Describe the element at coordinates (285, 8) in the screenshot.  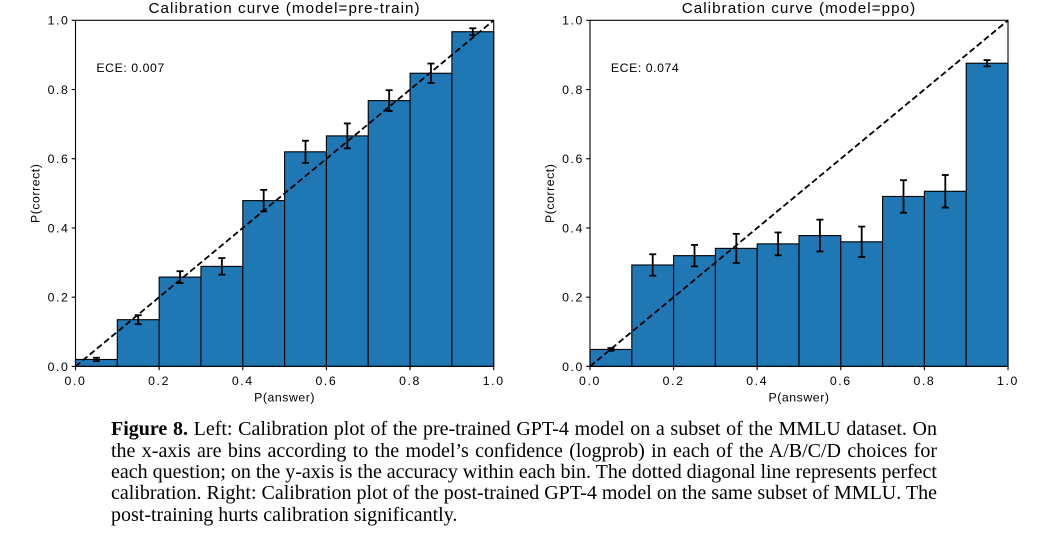
I see `svg-text:Calibration curve (model=pre-t: Calibration curve (model=pre-train)` at that location.